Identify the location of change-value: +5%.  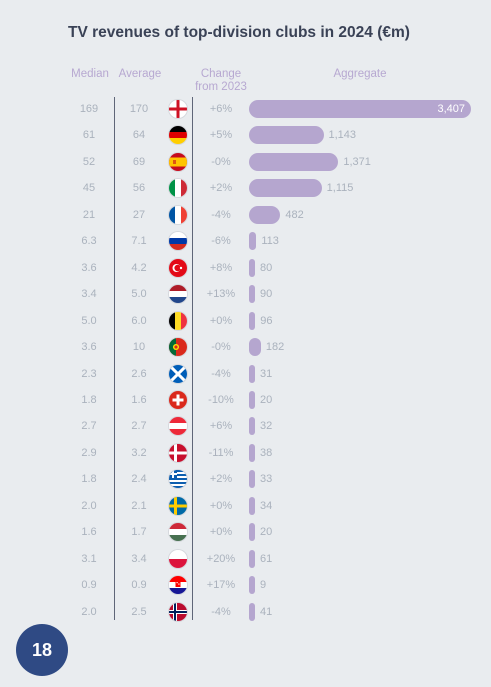
(221, 135).